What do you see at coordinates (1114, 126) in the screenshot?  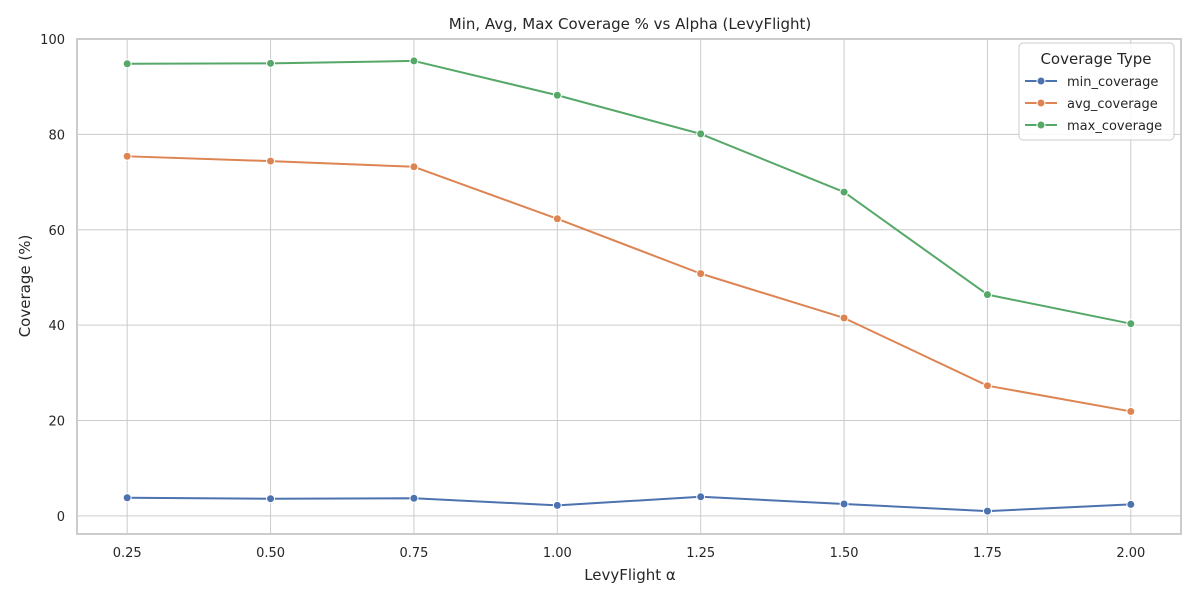 I see `legend-label: max_coverage` at bounding box center [1114, 126].